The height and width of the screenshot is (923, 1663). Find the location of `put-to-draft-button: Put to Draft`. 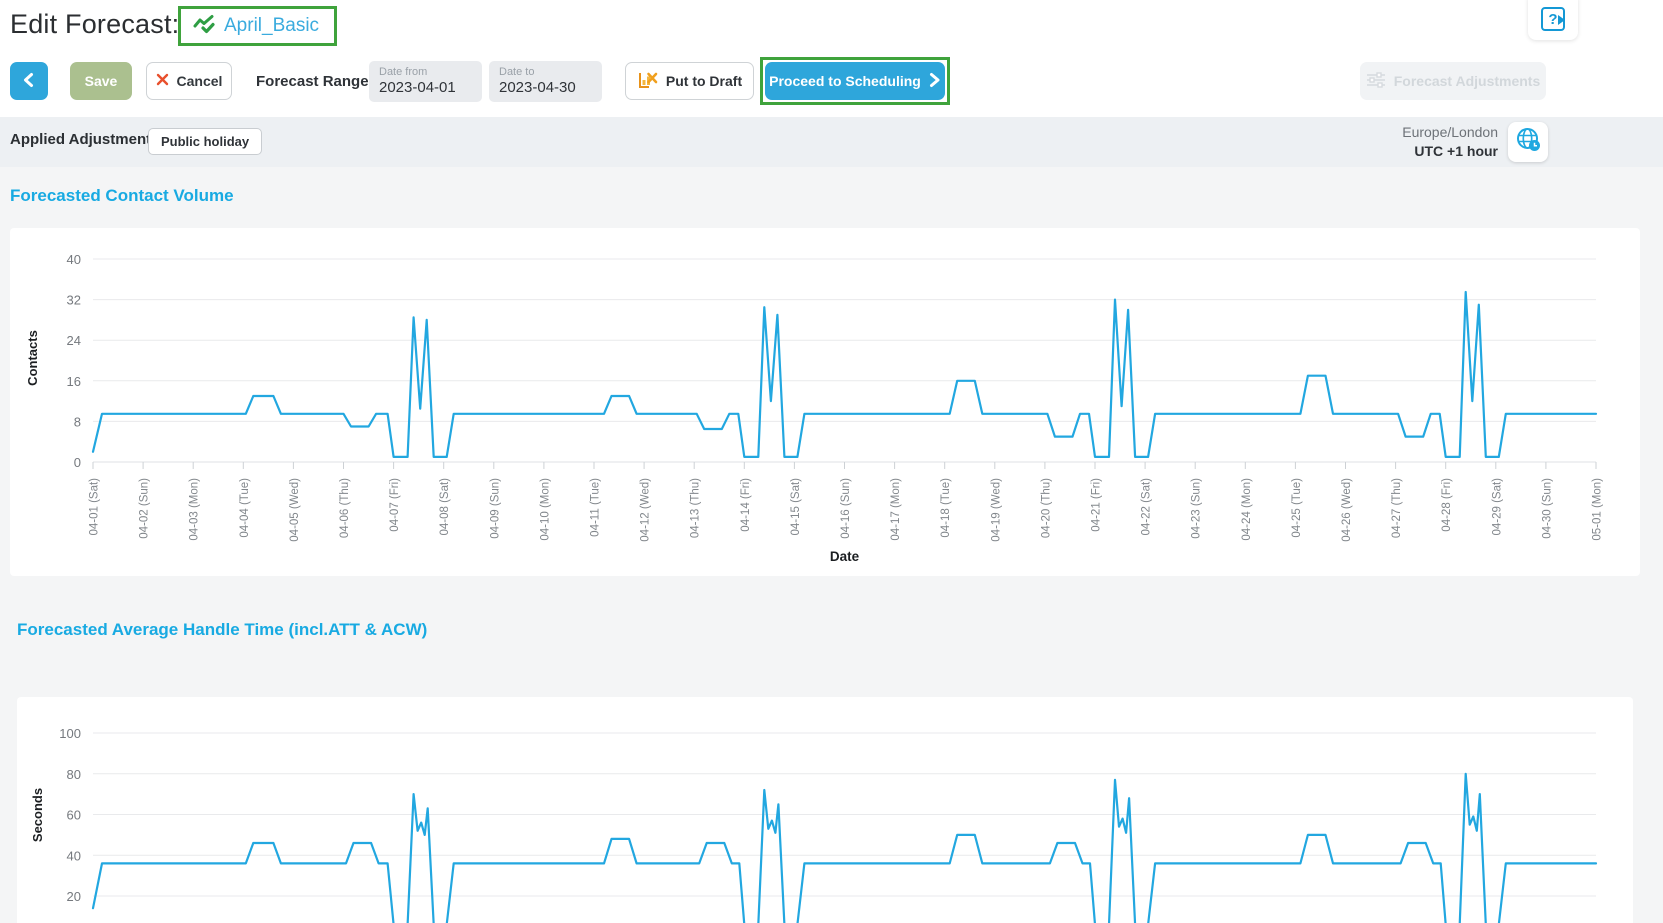

put-to-draft-button: Put to Draft is located at coordinates (689, 81).